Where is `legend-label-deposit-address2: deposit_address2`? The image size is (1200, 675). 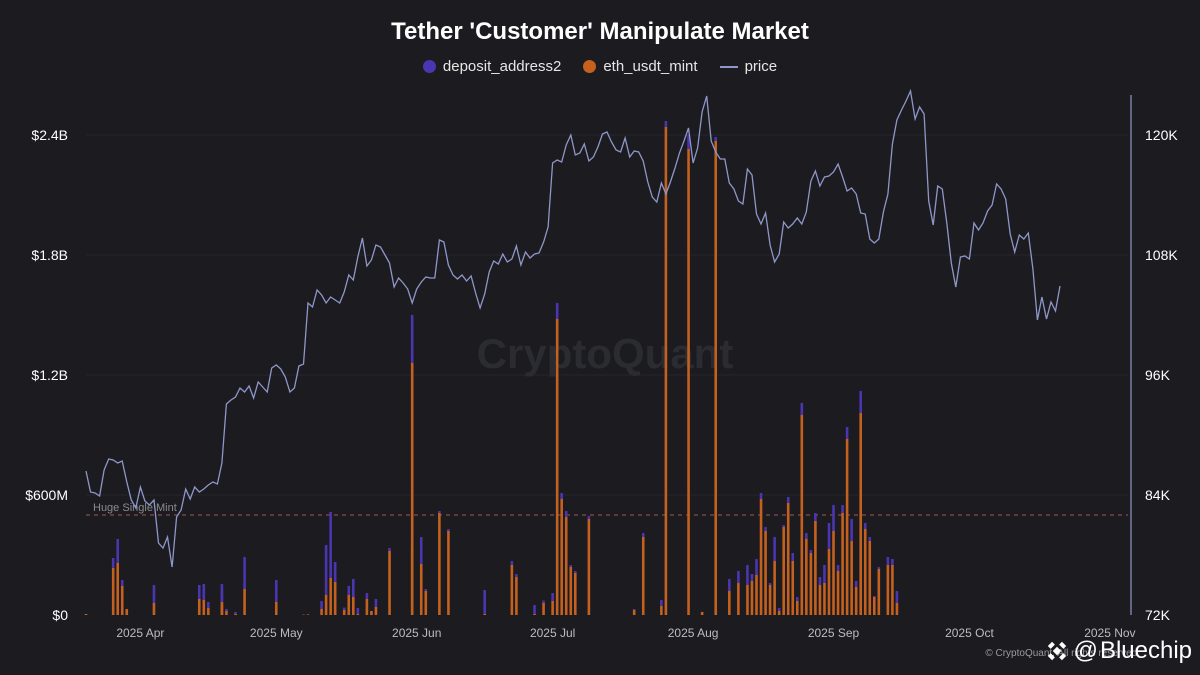
legend-label-deposit-address2: deposit_address2 is located at coordinates (502, 66).